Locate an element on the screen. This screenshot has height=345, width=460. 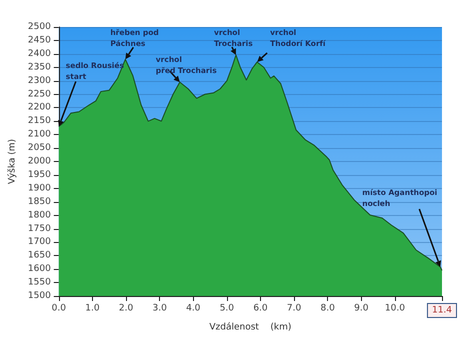
y-tick-label: 1650 is located at coordinates (40, 255).